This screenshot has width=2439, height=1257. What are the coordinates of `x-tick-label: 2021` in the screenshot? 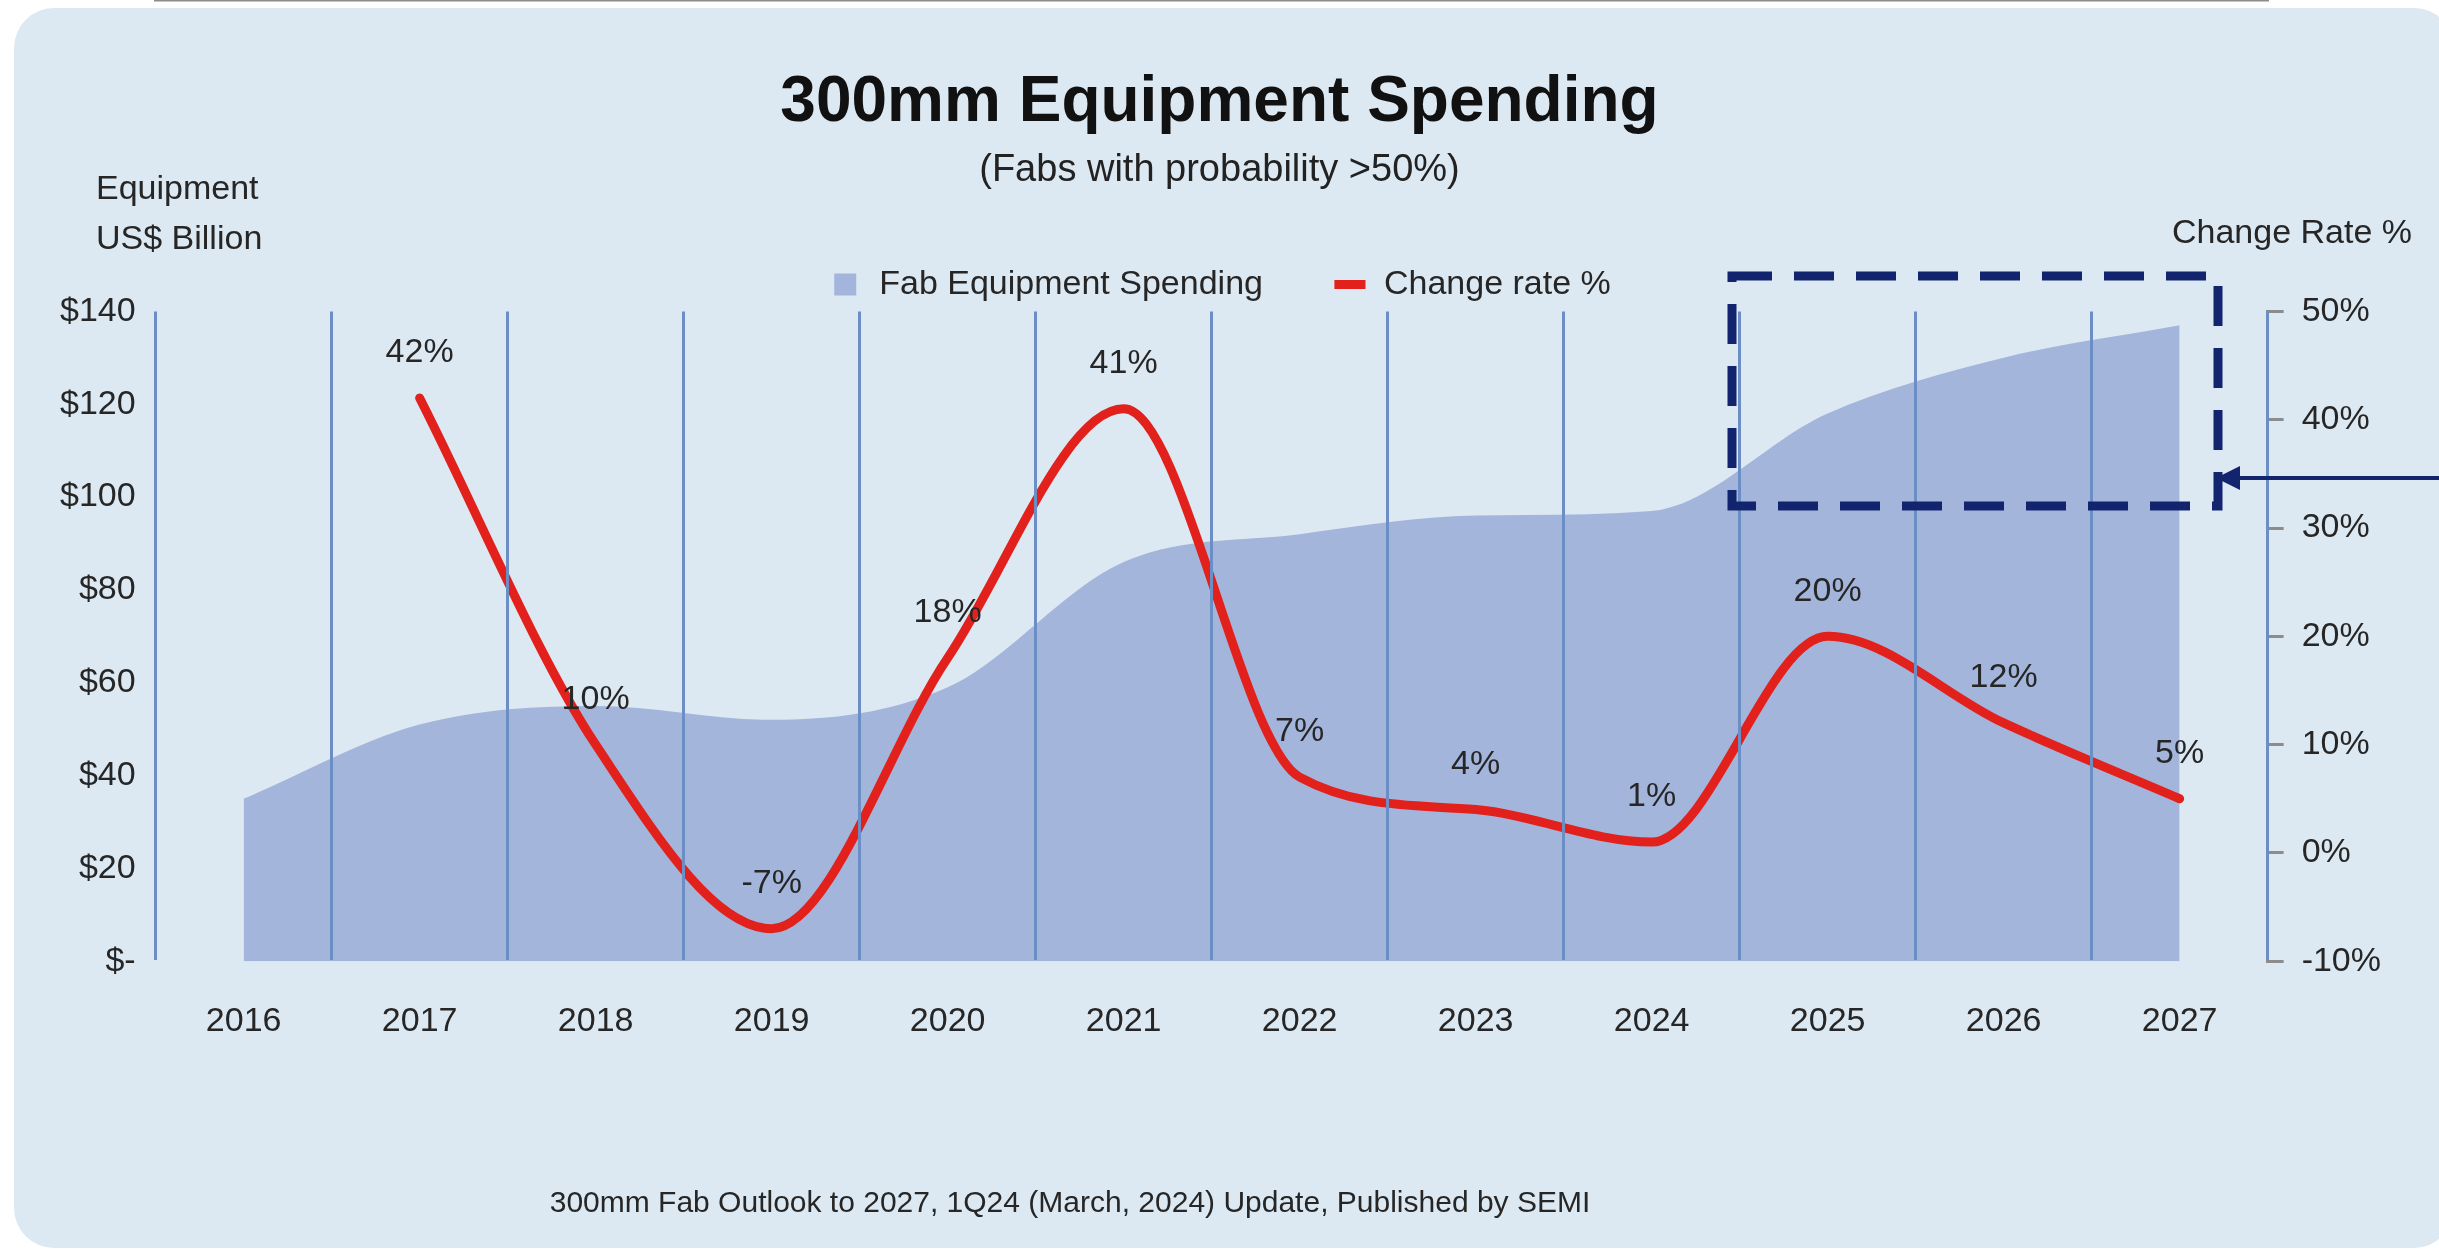 It's located at (1123, 1018).